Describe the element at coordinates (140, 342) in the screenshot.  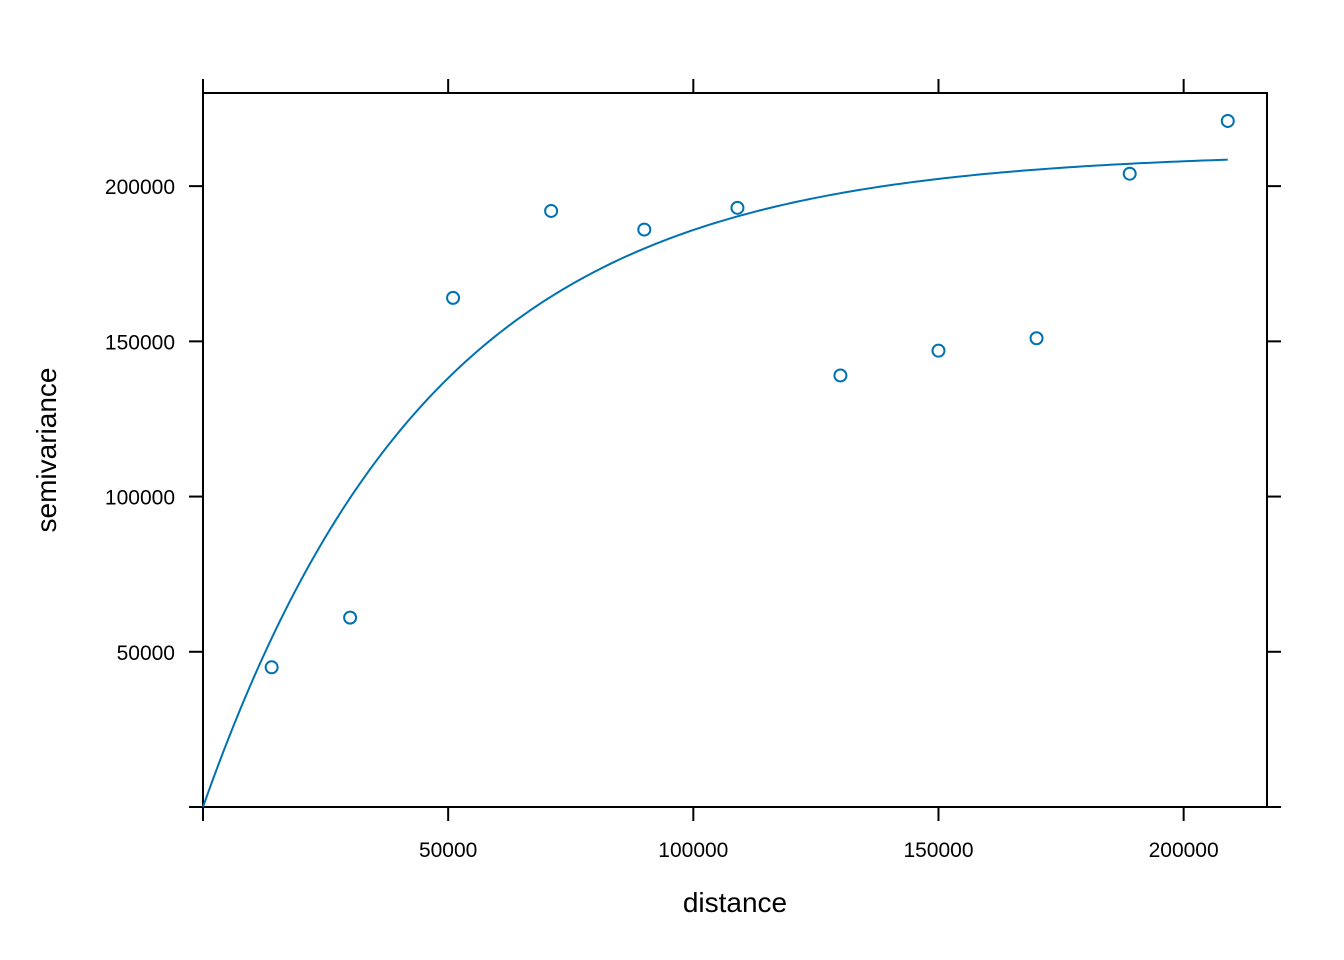
I see `y-tick-label: 150000` at that location.